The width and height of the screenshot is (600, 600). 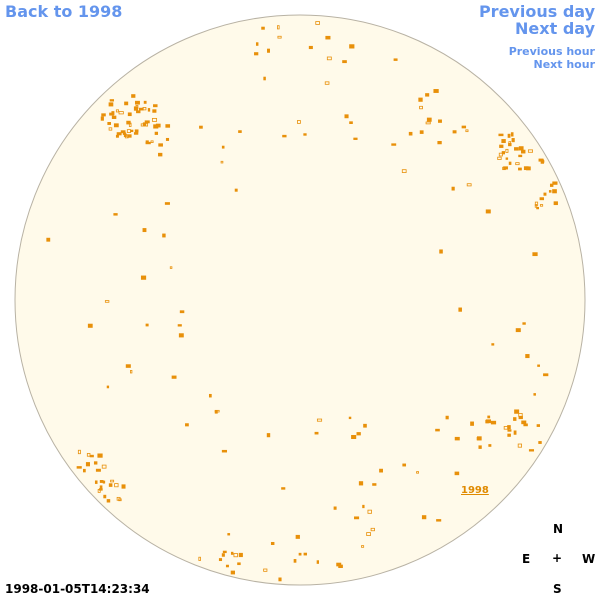 I want to click on year-link: 1998, so click(x=475, y=490).